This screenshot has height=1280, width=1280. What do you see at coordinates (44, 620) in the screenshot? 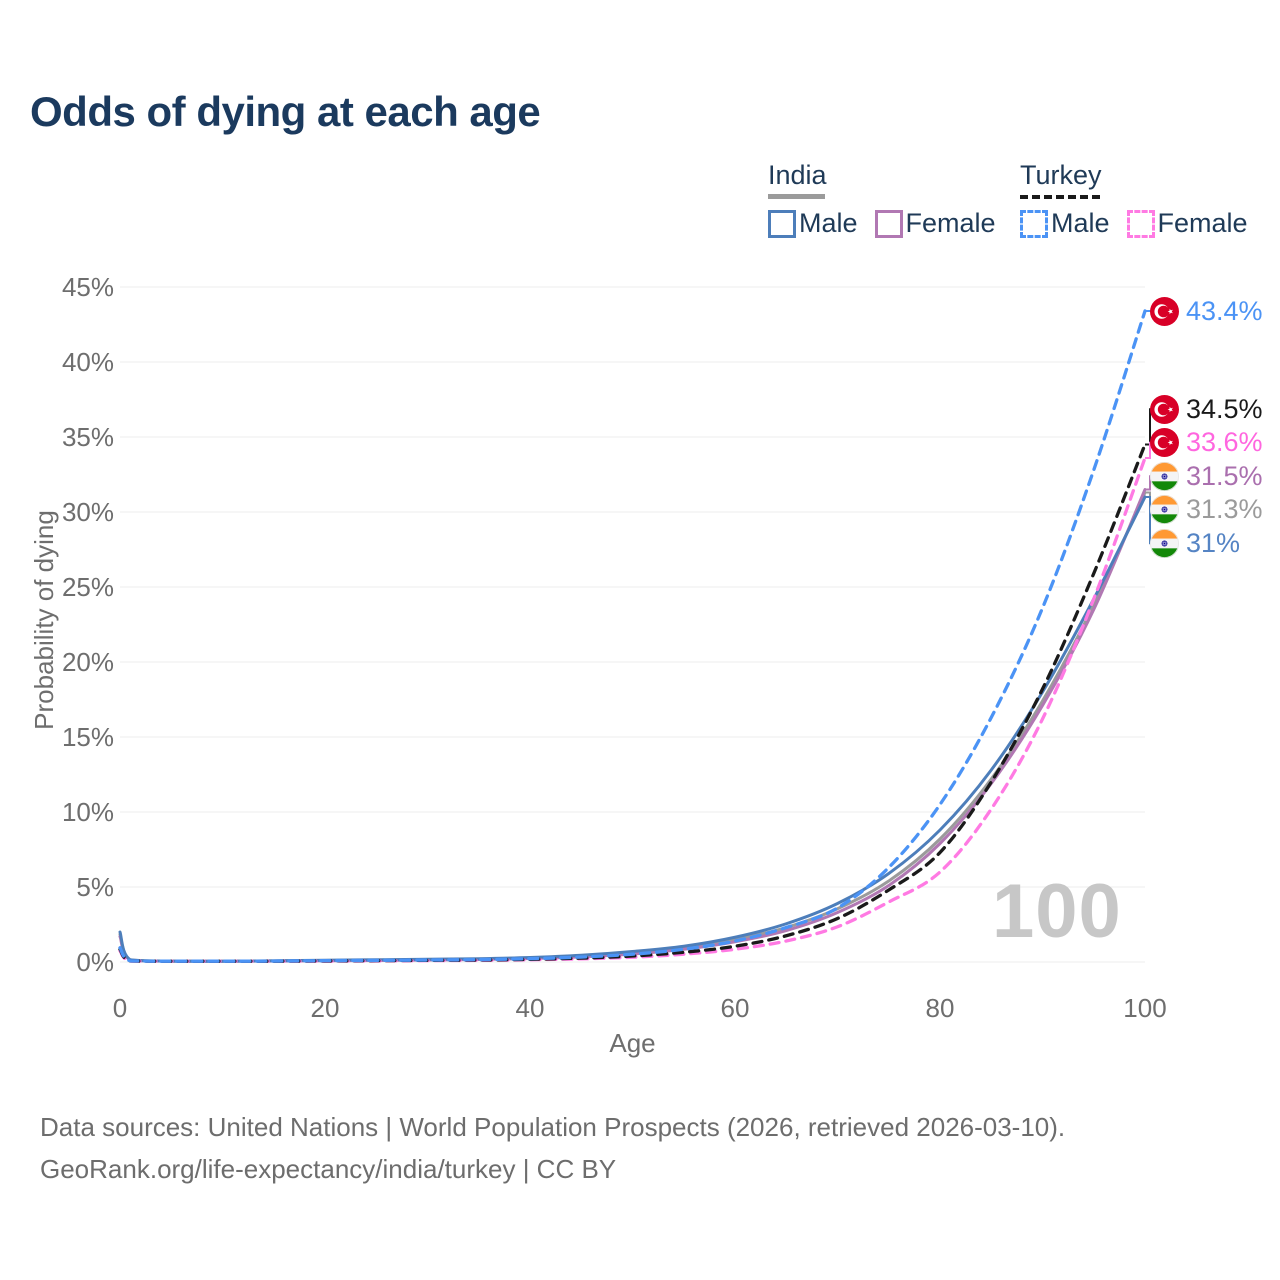
I see `y-axis-title: Probability of dying` at bounding box center [44, 620].